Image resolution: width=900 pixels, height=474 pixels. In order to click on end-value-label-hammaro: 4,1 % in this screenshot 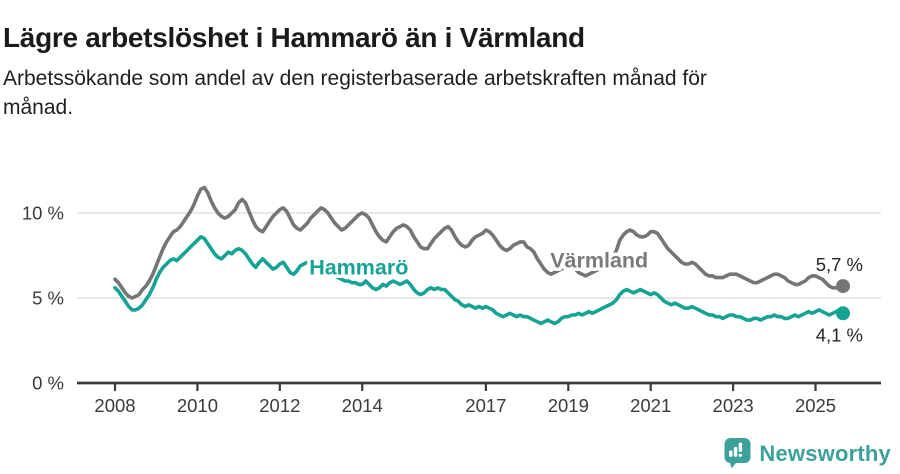, I will do `click(839, 334)`.